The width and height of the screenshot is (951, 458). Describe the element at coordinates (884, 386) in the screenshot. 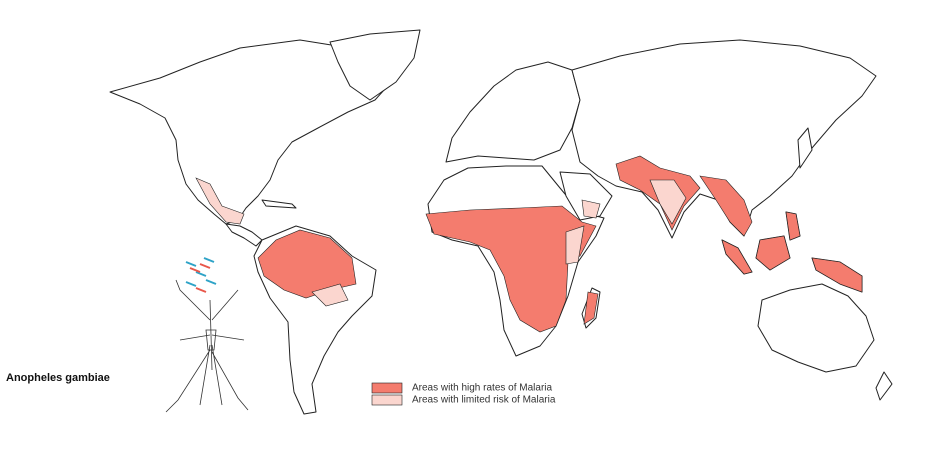

I see `new-zealand` at that location.